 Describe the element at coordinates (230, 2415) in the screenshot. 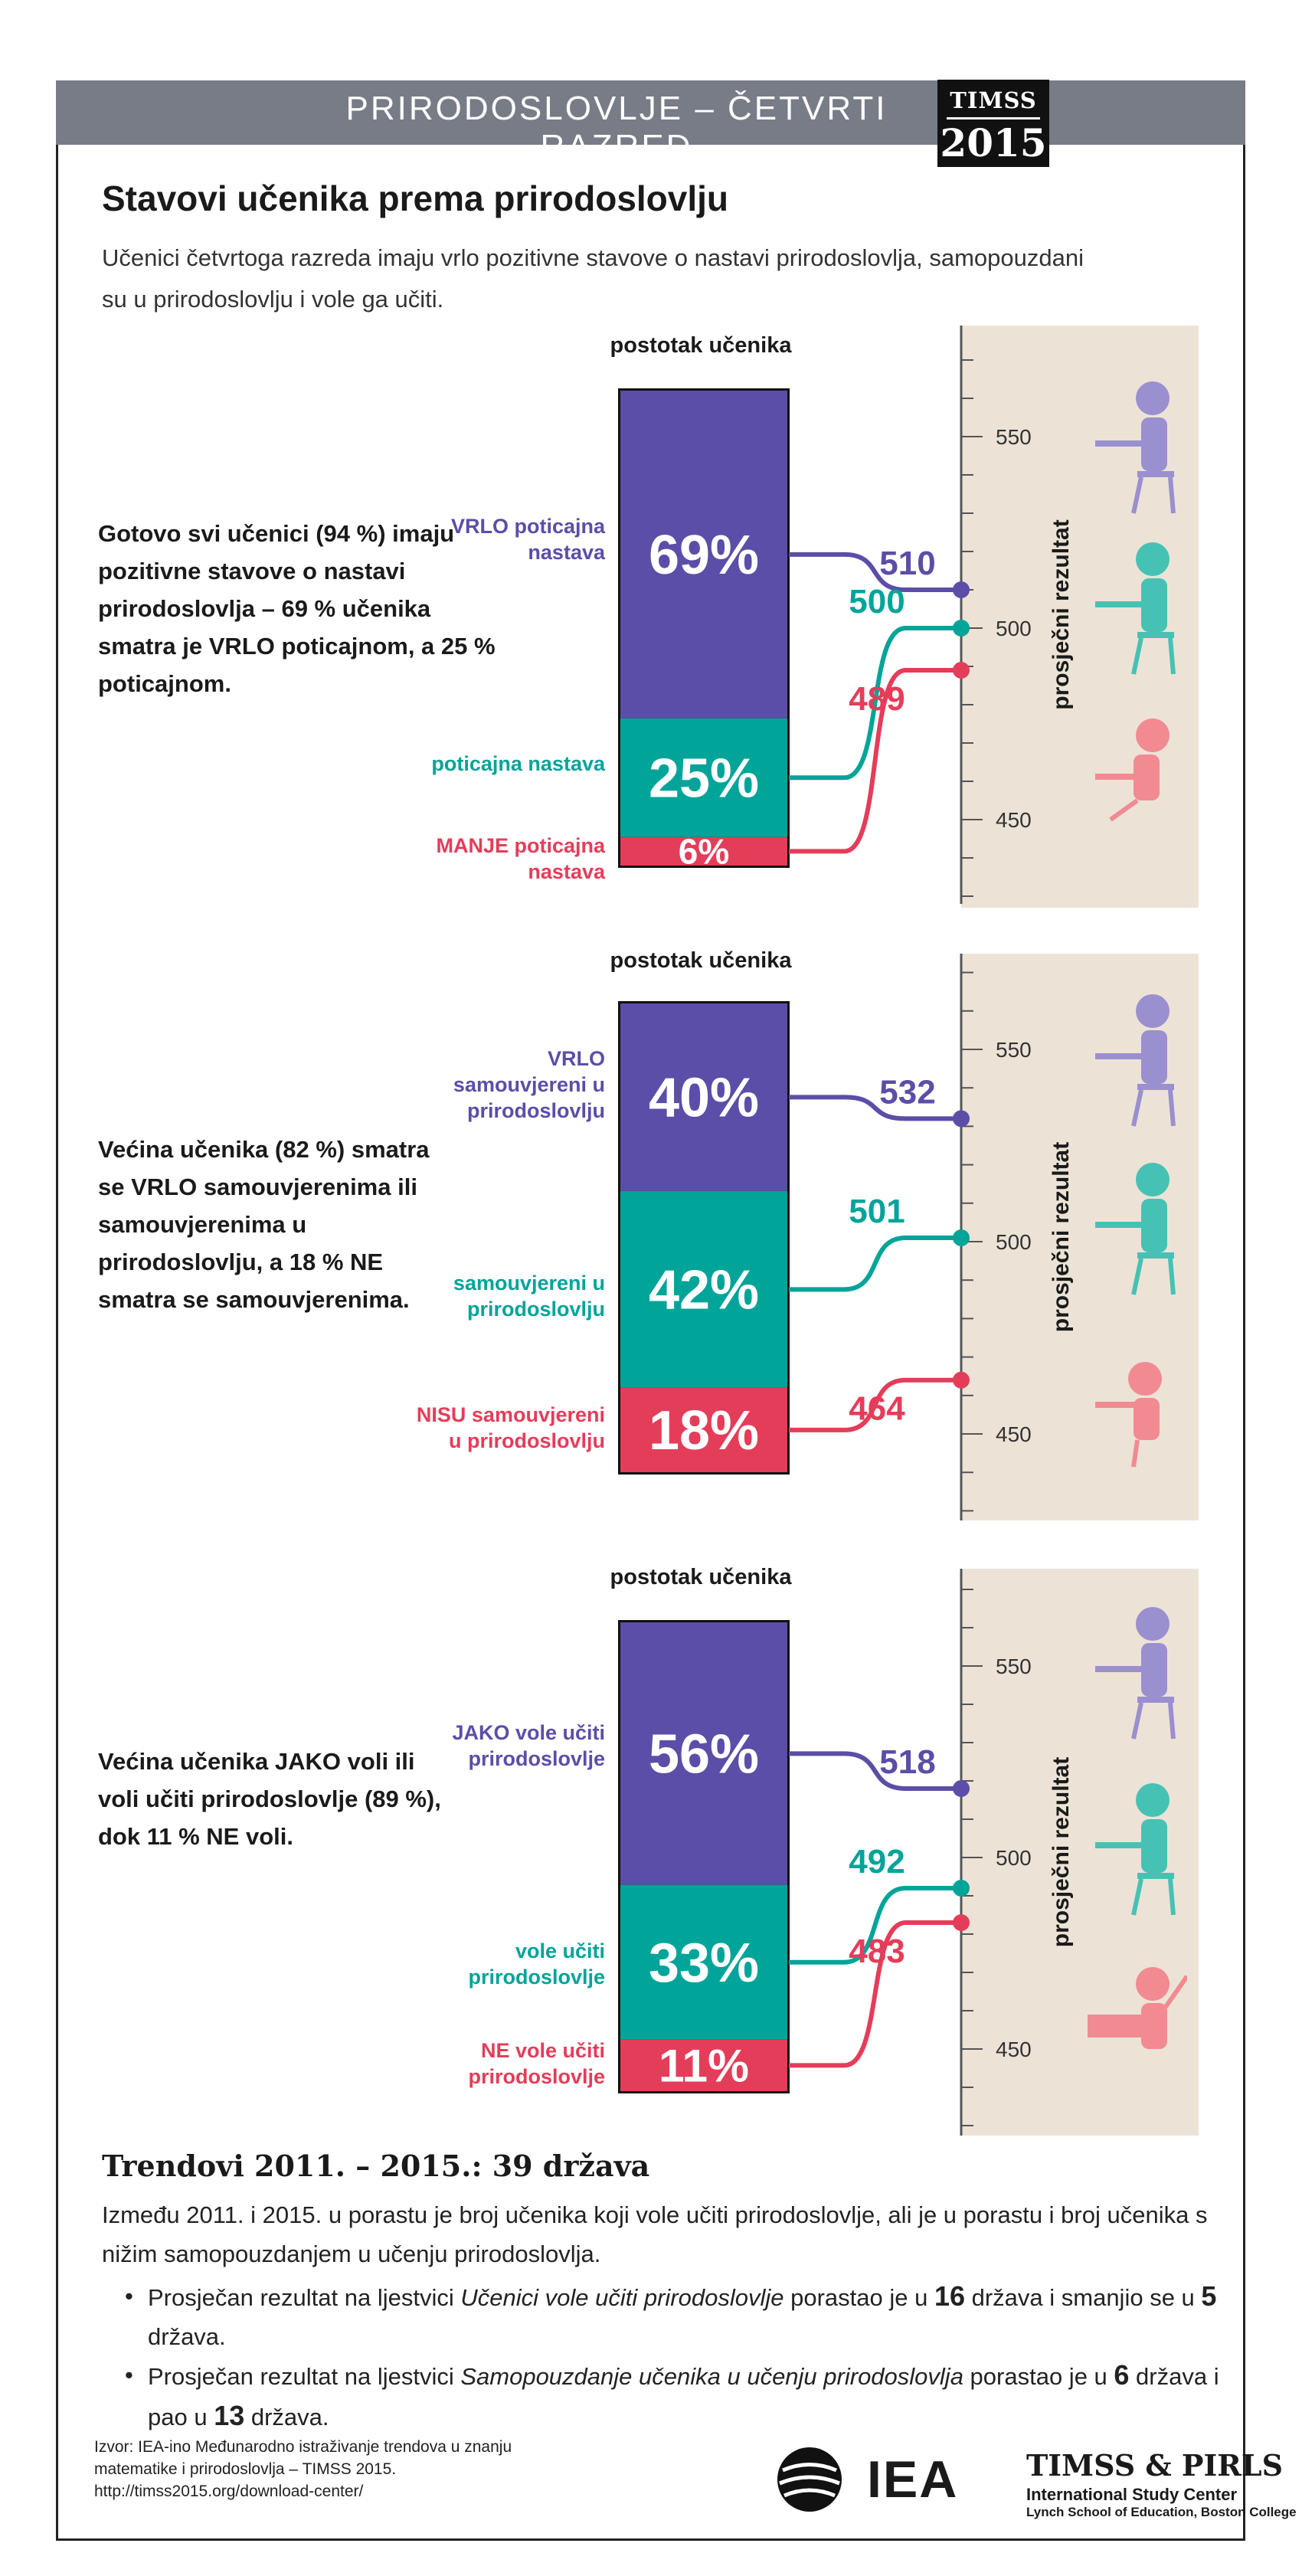

I see `bullet-2-num2: 13` at that location.